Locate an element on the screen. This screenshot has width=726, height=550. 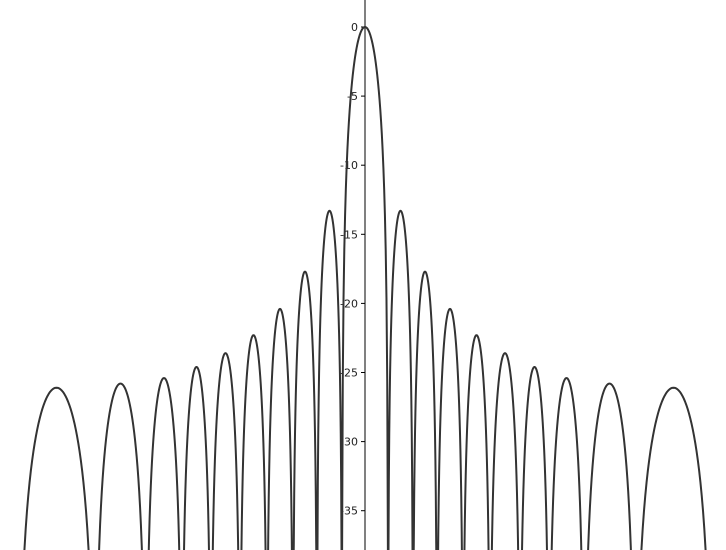
y-ticks: 0 -5 -10 -15 -20 -25 -30 -35 is located at coordinates (352, 269).